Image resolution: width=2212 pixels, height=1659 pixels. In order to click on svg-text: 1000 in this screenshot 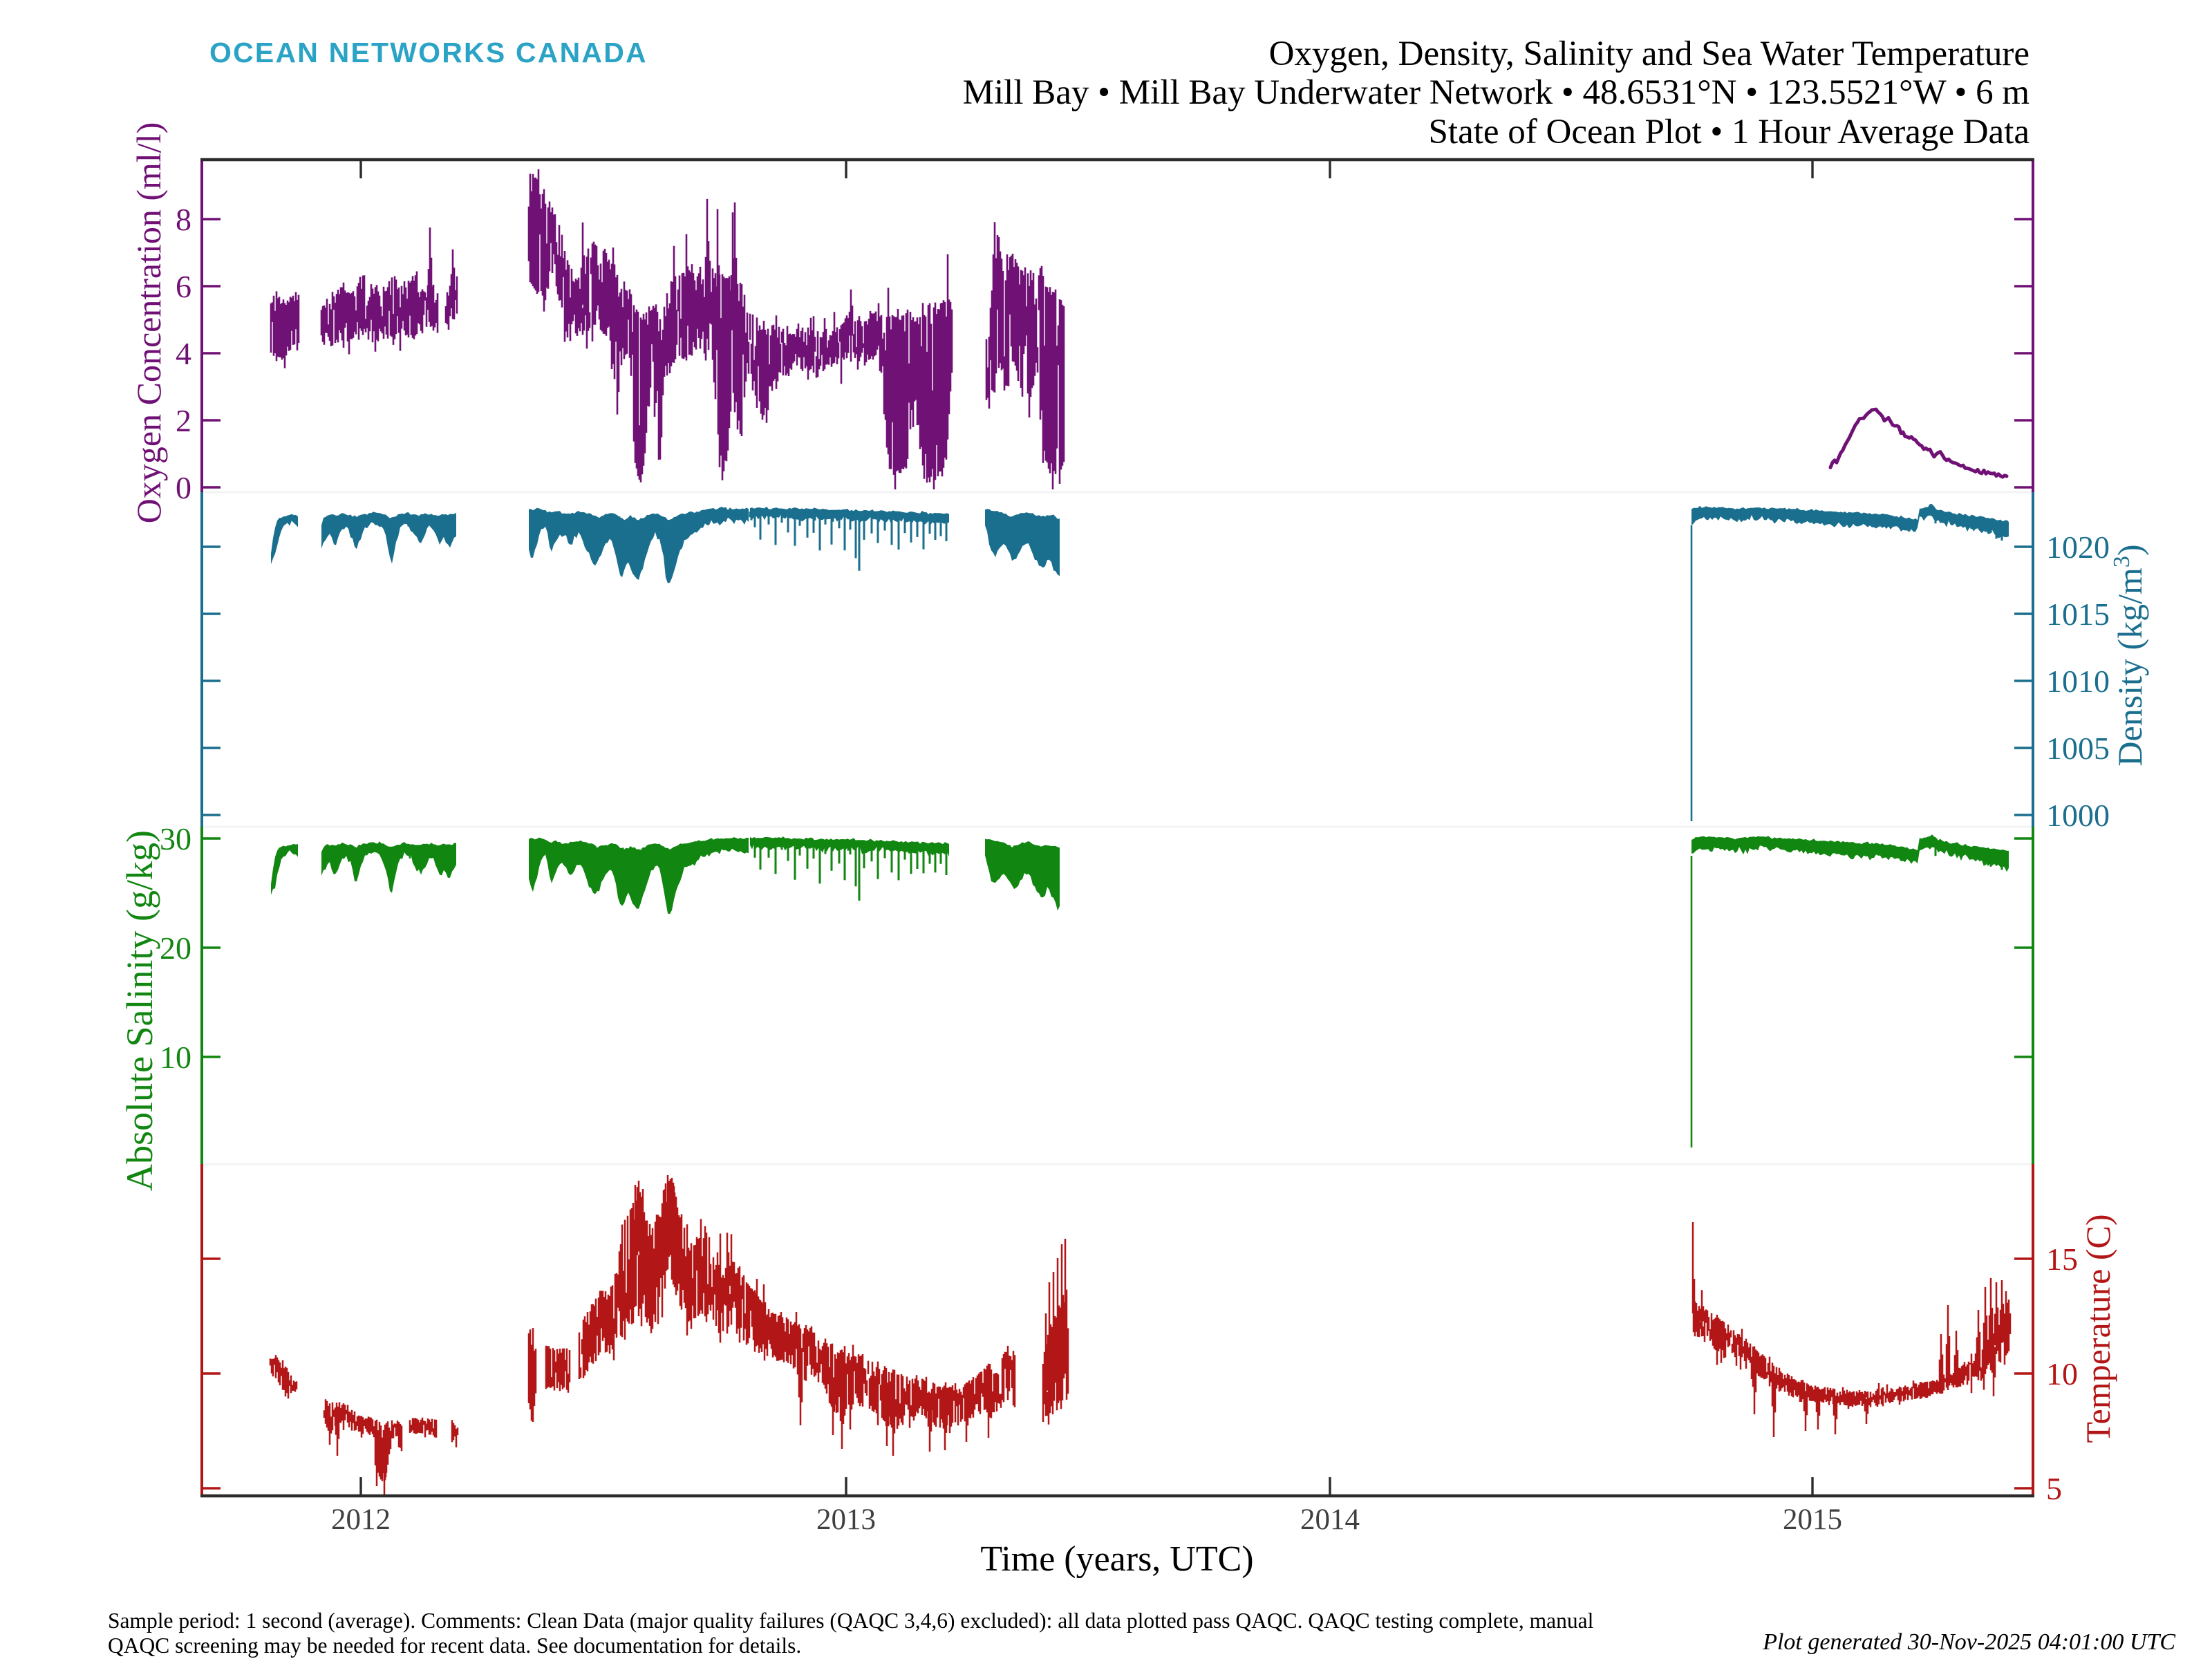, I will do `click(2078, 815)`.